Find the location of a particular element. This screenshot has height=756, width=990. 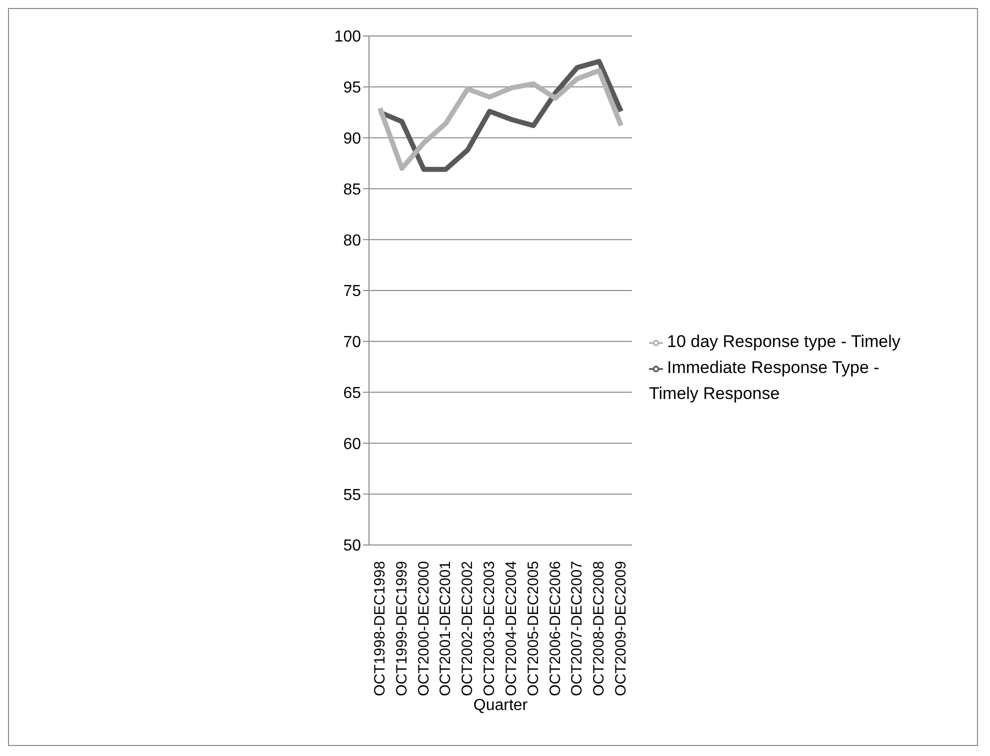

x-tick-label: OCT2002-DEC2002 is located at coordinates (467, 628).